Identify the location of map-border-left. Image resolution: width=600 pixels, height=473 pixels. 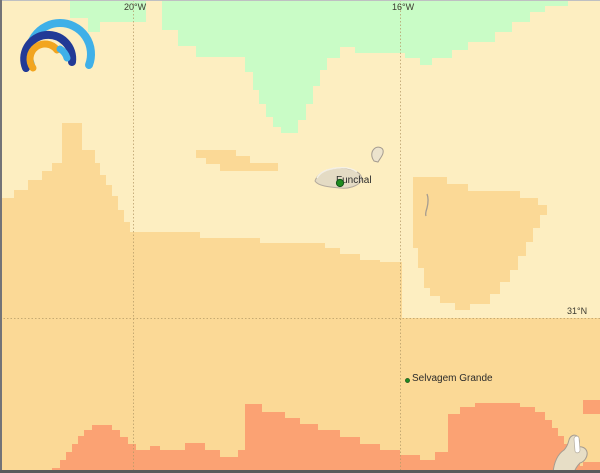
(1, 236).